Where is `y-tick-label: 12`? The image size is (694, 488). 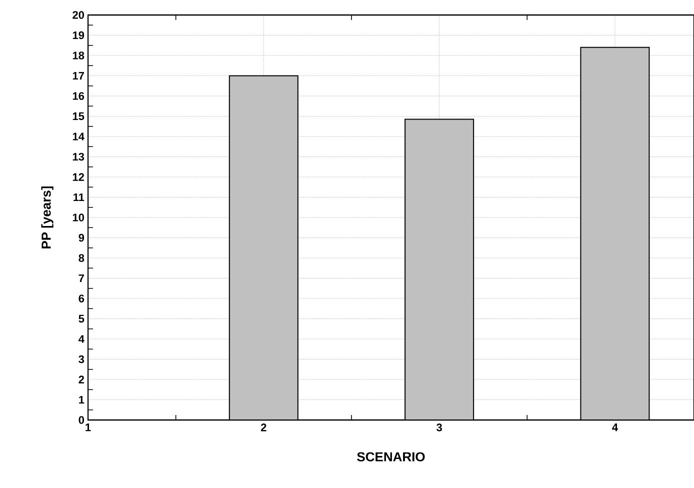 y-tick-label: 12 is located at coordinates (78, 177).